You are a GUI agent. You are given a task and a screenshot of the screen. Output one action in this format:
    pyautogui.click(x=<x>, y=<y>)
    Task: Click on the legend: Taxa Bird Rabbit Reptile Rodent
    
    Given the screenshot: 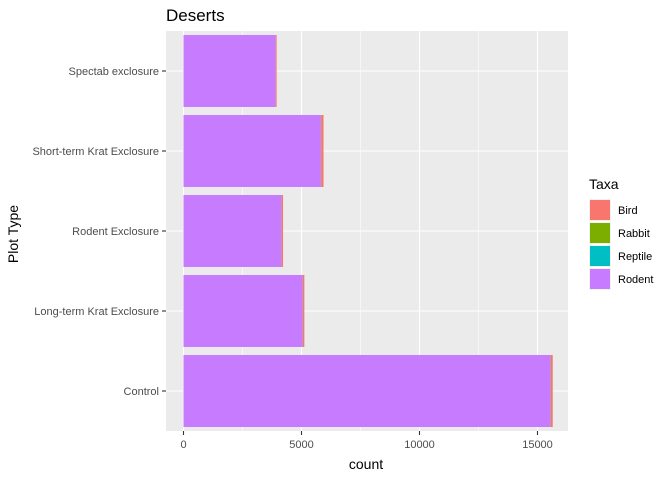 What is the action you would take?
    pyautogui.click(x=621, y=233)
    